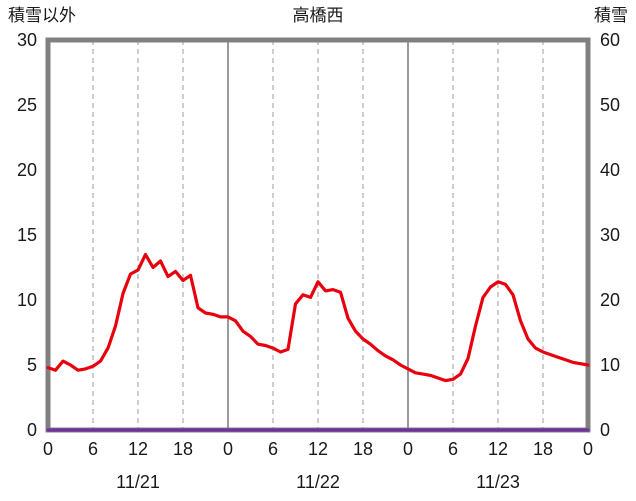 The width and height of the screenshot is (636, 501). I want to click on right-axis-tick-label: 40, so click(610, 170).